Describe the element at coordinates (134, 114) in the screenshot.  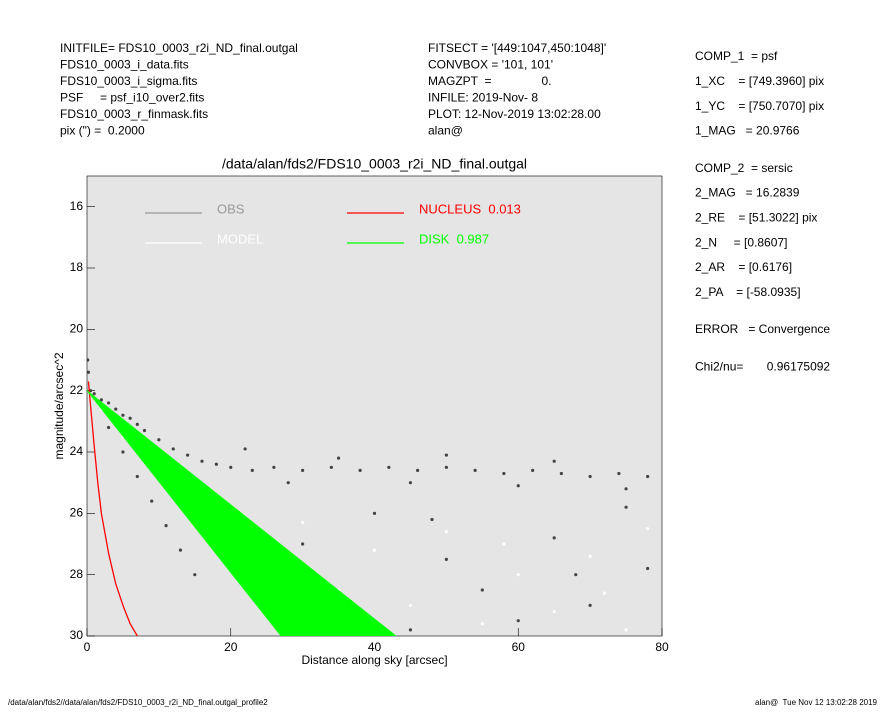
I see `header-line: FDS10_0003_r_finmask.fits` at that location.